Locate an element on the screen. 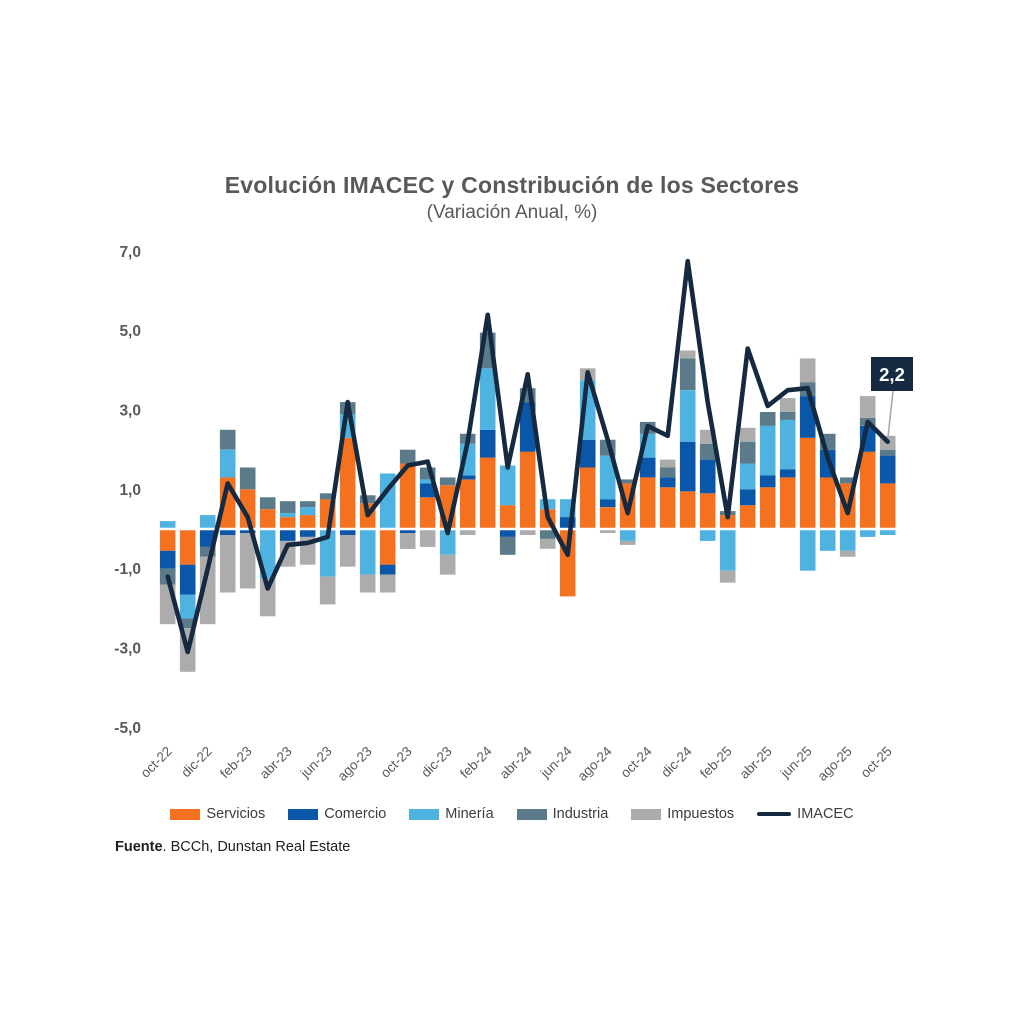 The image size is (1024, 1024). x-tick-ago-25: ago-25 is located at coordinates (834, 764).